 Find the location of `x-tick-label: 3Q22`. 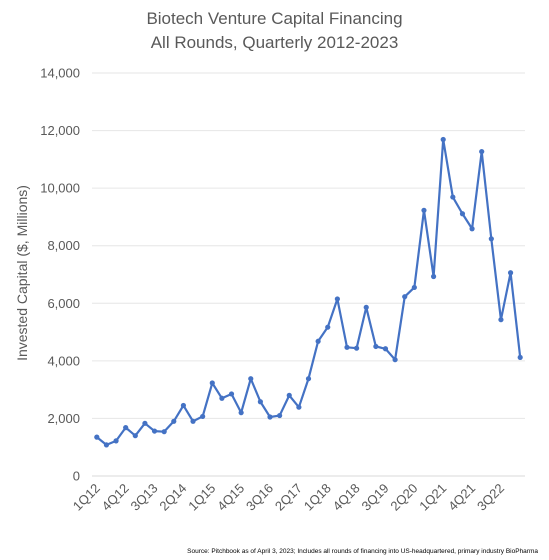

x-tick-label: 3Q22 is located at coordinates (490, 497).